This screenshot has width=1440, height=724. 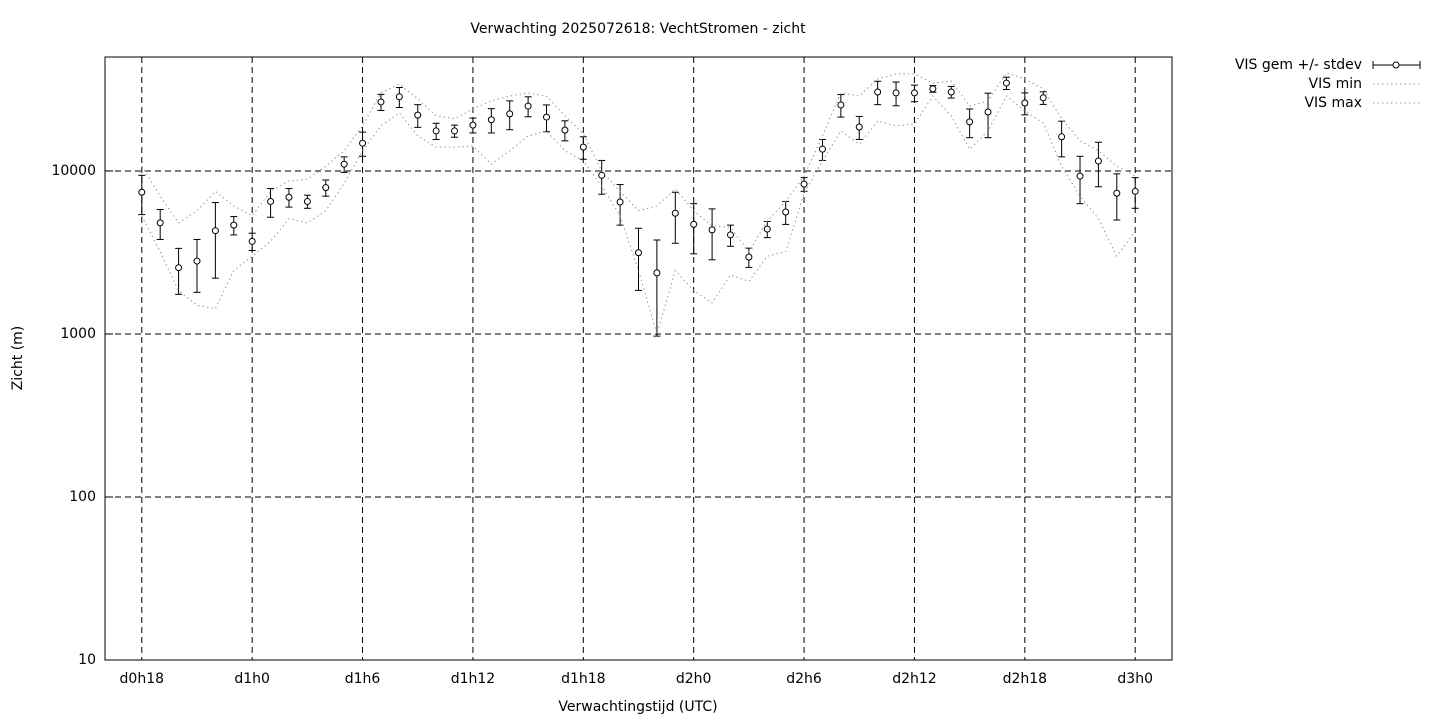 I want to click on y-tick-label: 10000, so click(x=73, y=171).